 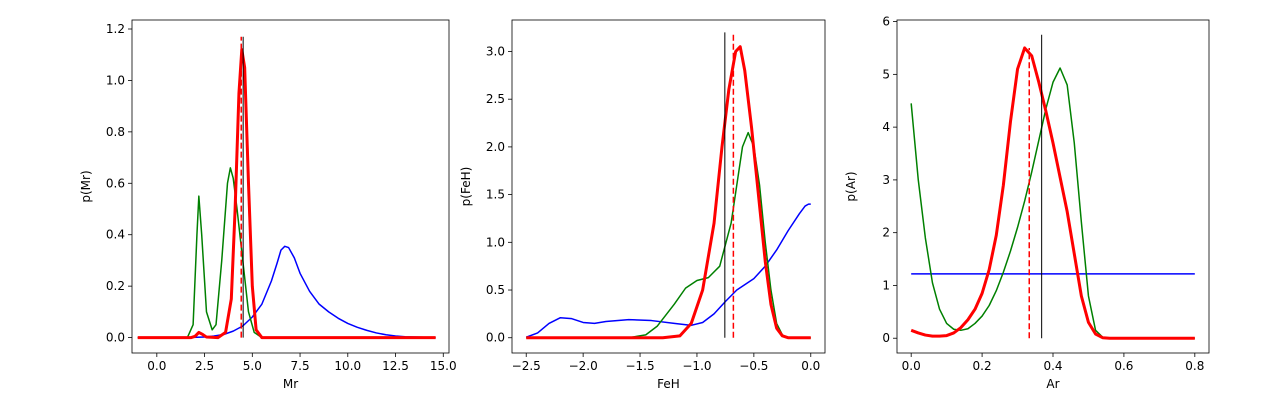 I want to click on x-tick-label: 0.4, so click(x=1052, y=366).